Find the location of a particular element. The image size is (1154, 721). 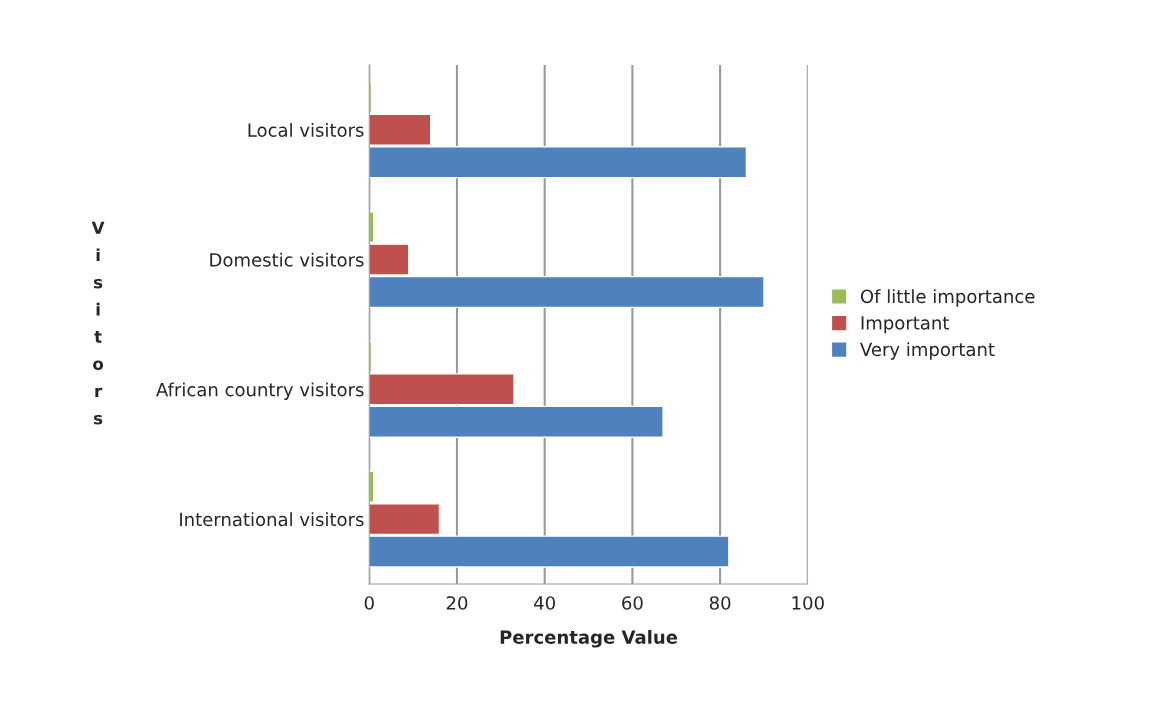

y-tick-label: Domestic visitors is located at coordinates (287, 259).